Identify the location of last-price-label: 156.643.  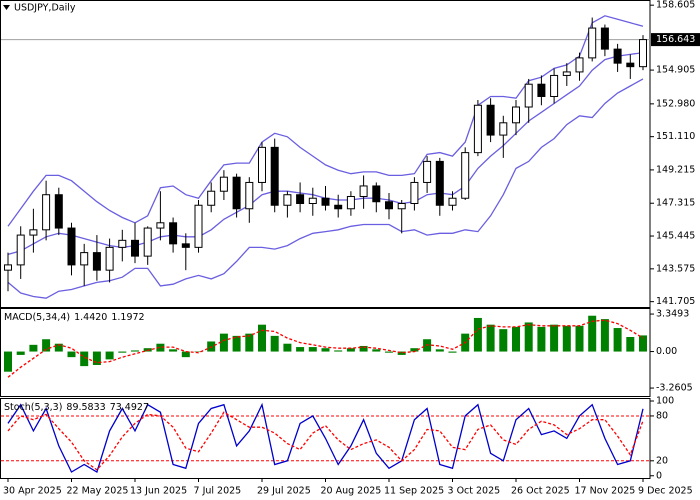
(675, 39).